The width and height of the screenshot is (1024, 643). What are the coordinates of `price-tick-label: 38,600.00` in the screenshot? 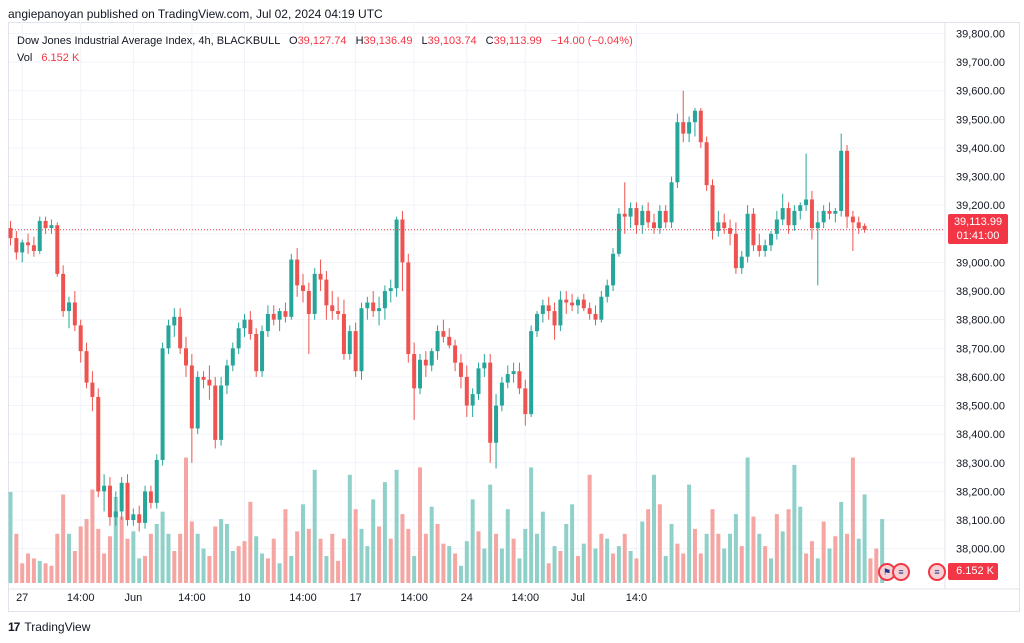 It's located at (980, 378).